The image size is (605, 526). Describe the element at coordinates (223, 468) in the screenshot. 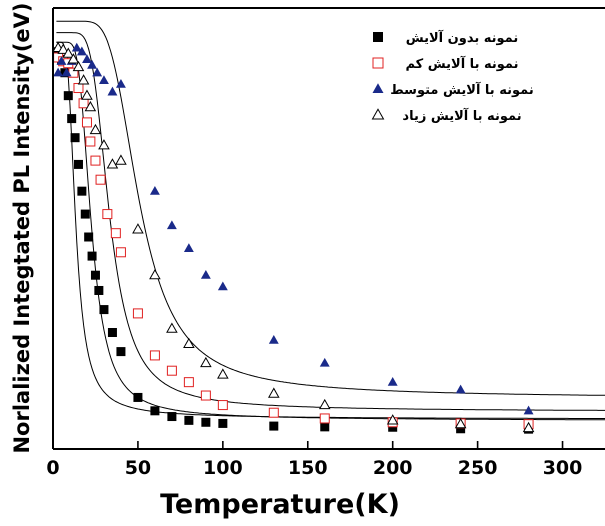

I see `x-tick-label: 100` at that location.